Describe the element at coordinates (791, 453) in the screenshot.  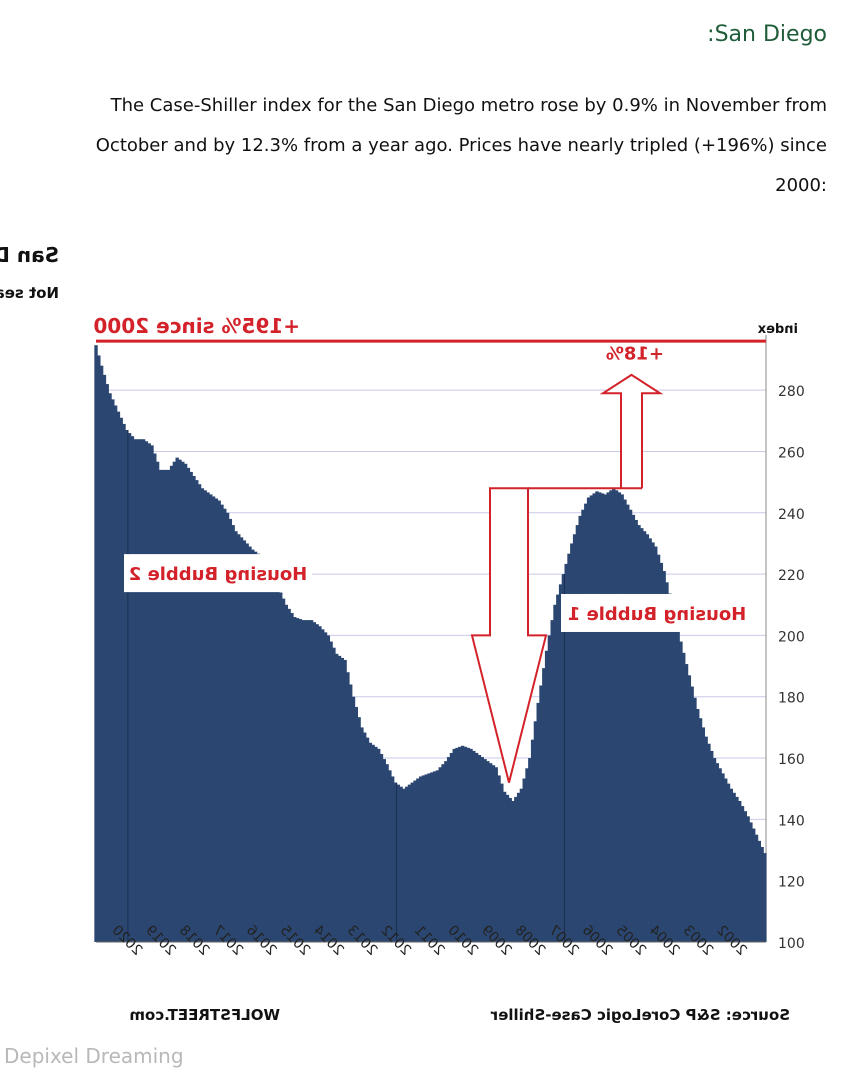
I see `y-tick-label: 260` at that location.